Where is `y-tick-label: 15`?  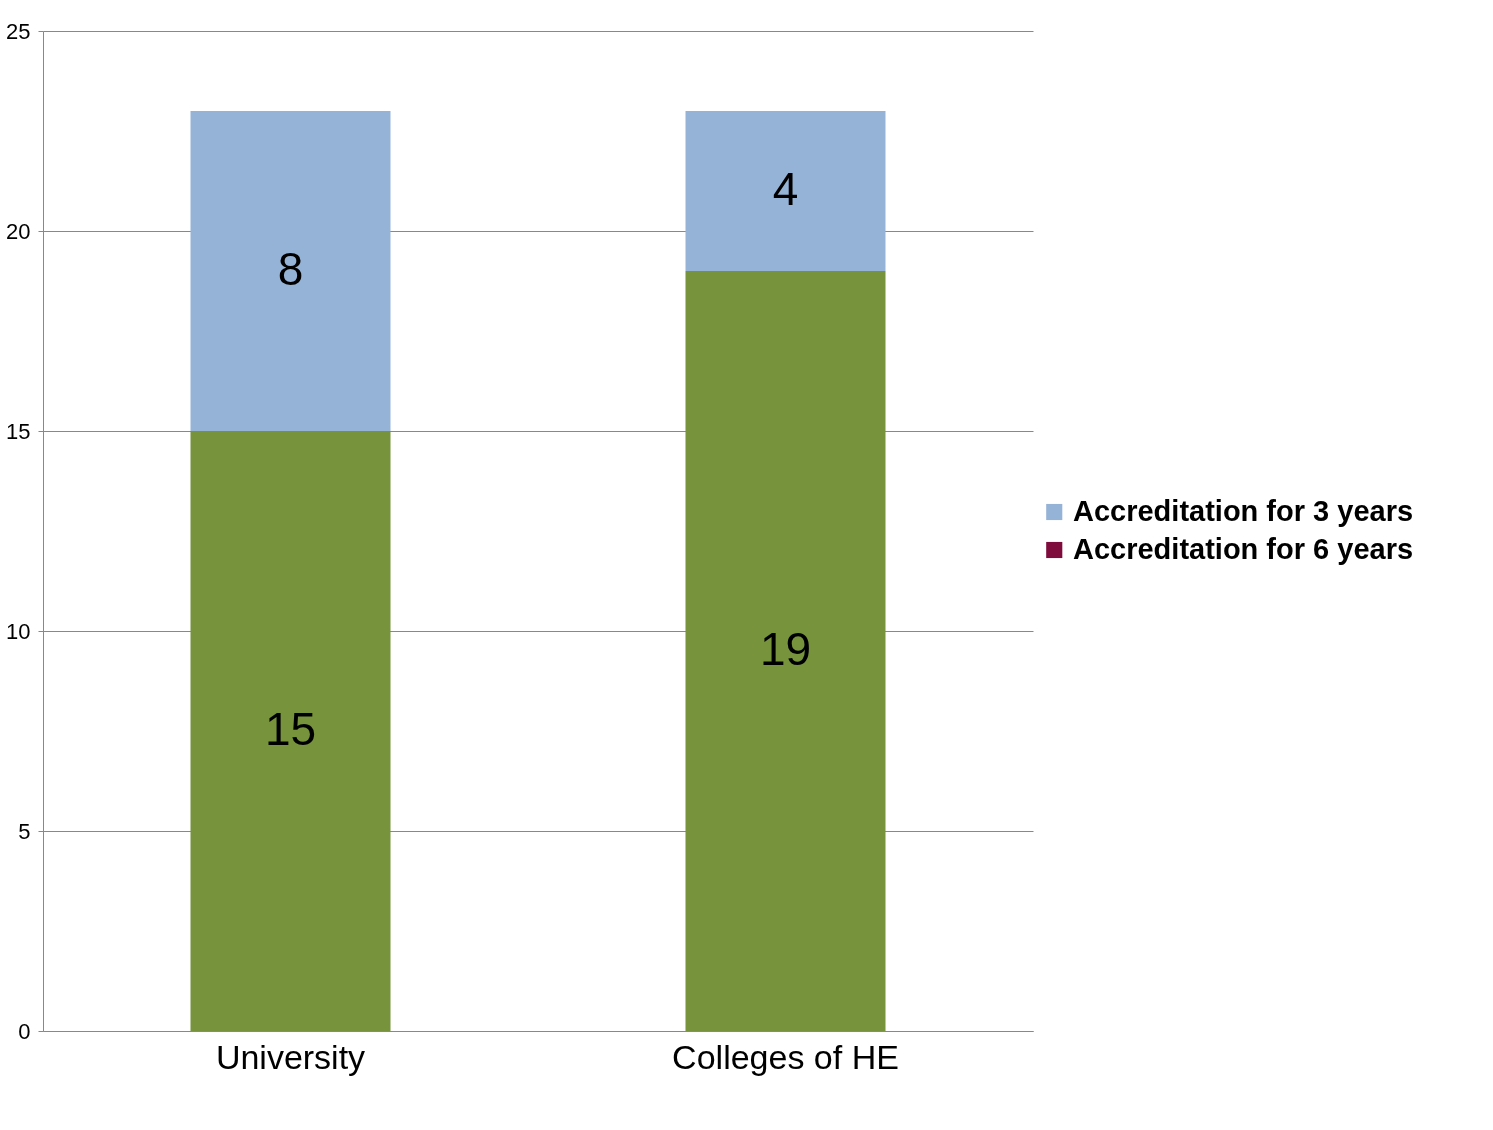 y-tick-label: 15 is located at coordinates (18, 431).